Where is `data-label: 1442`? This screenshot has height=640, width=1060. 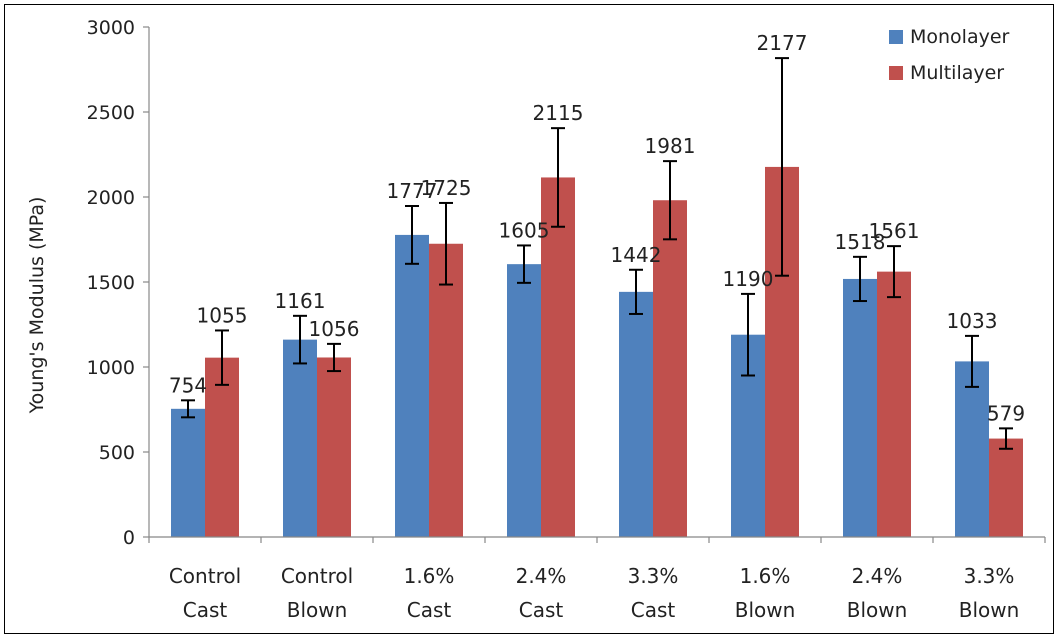 data-label: 1442 is located at coordinates (636, 255).